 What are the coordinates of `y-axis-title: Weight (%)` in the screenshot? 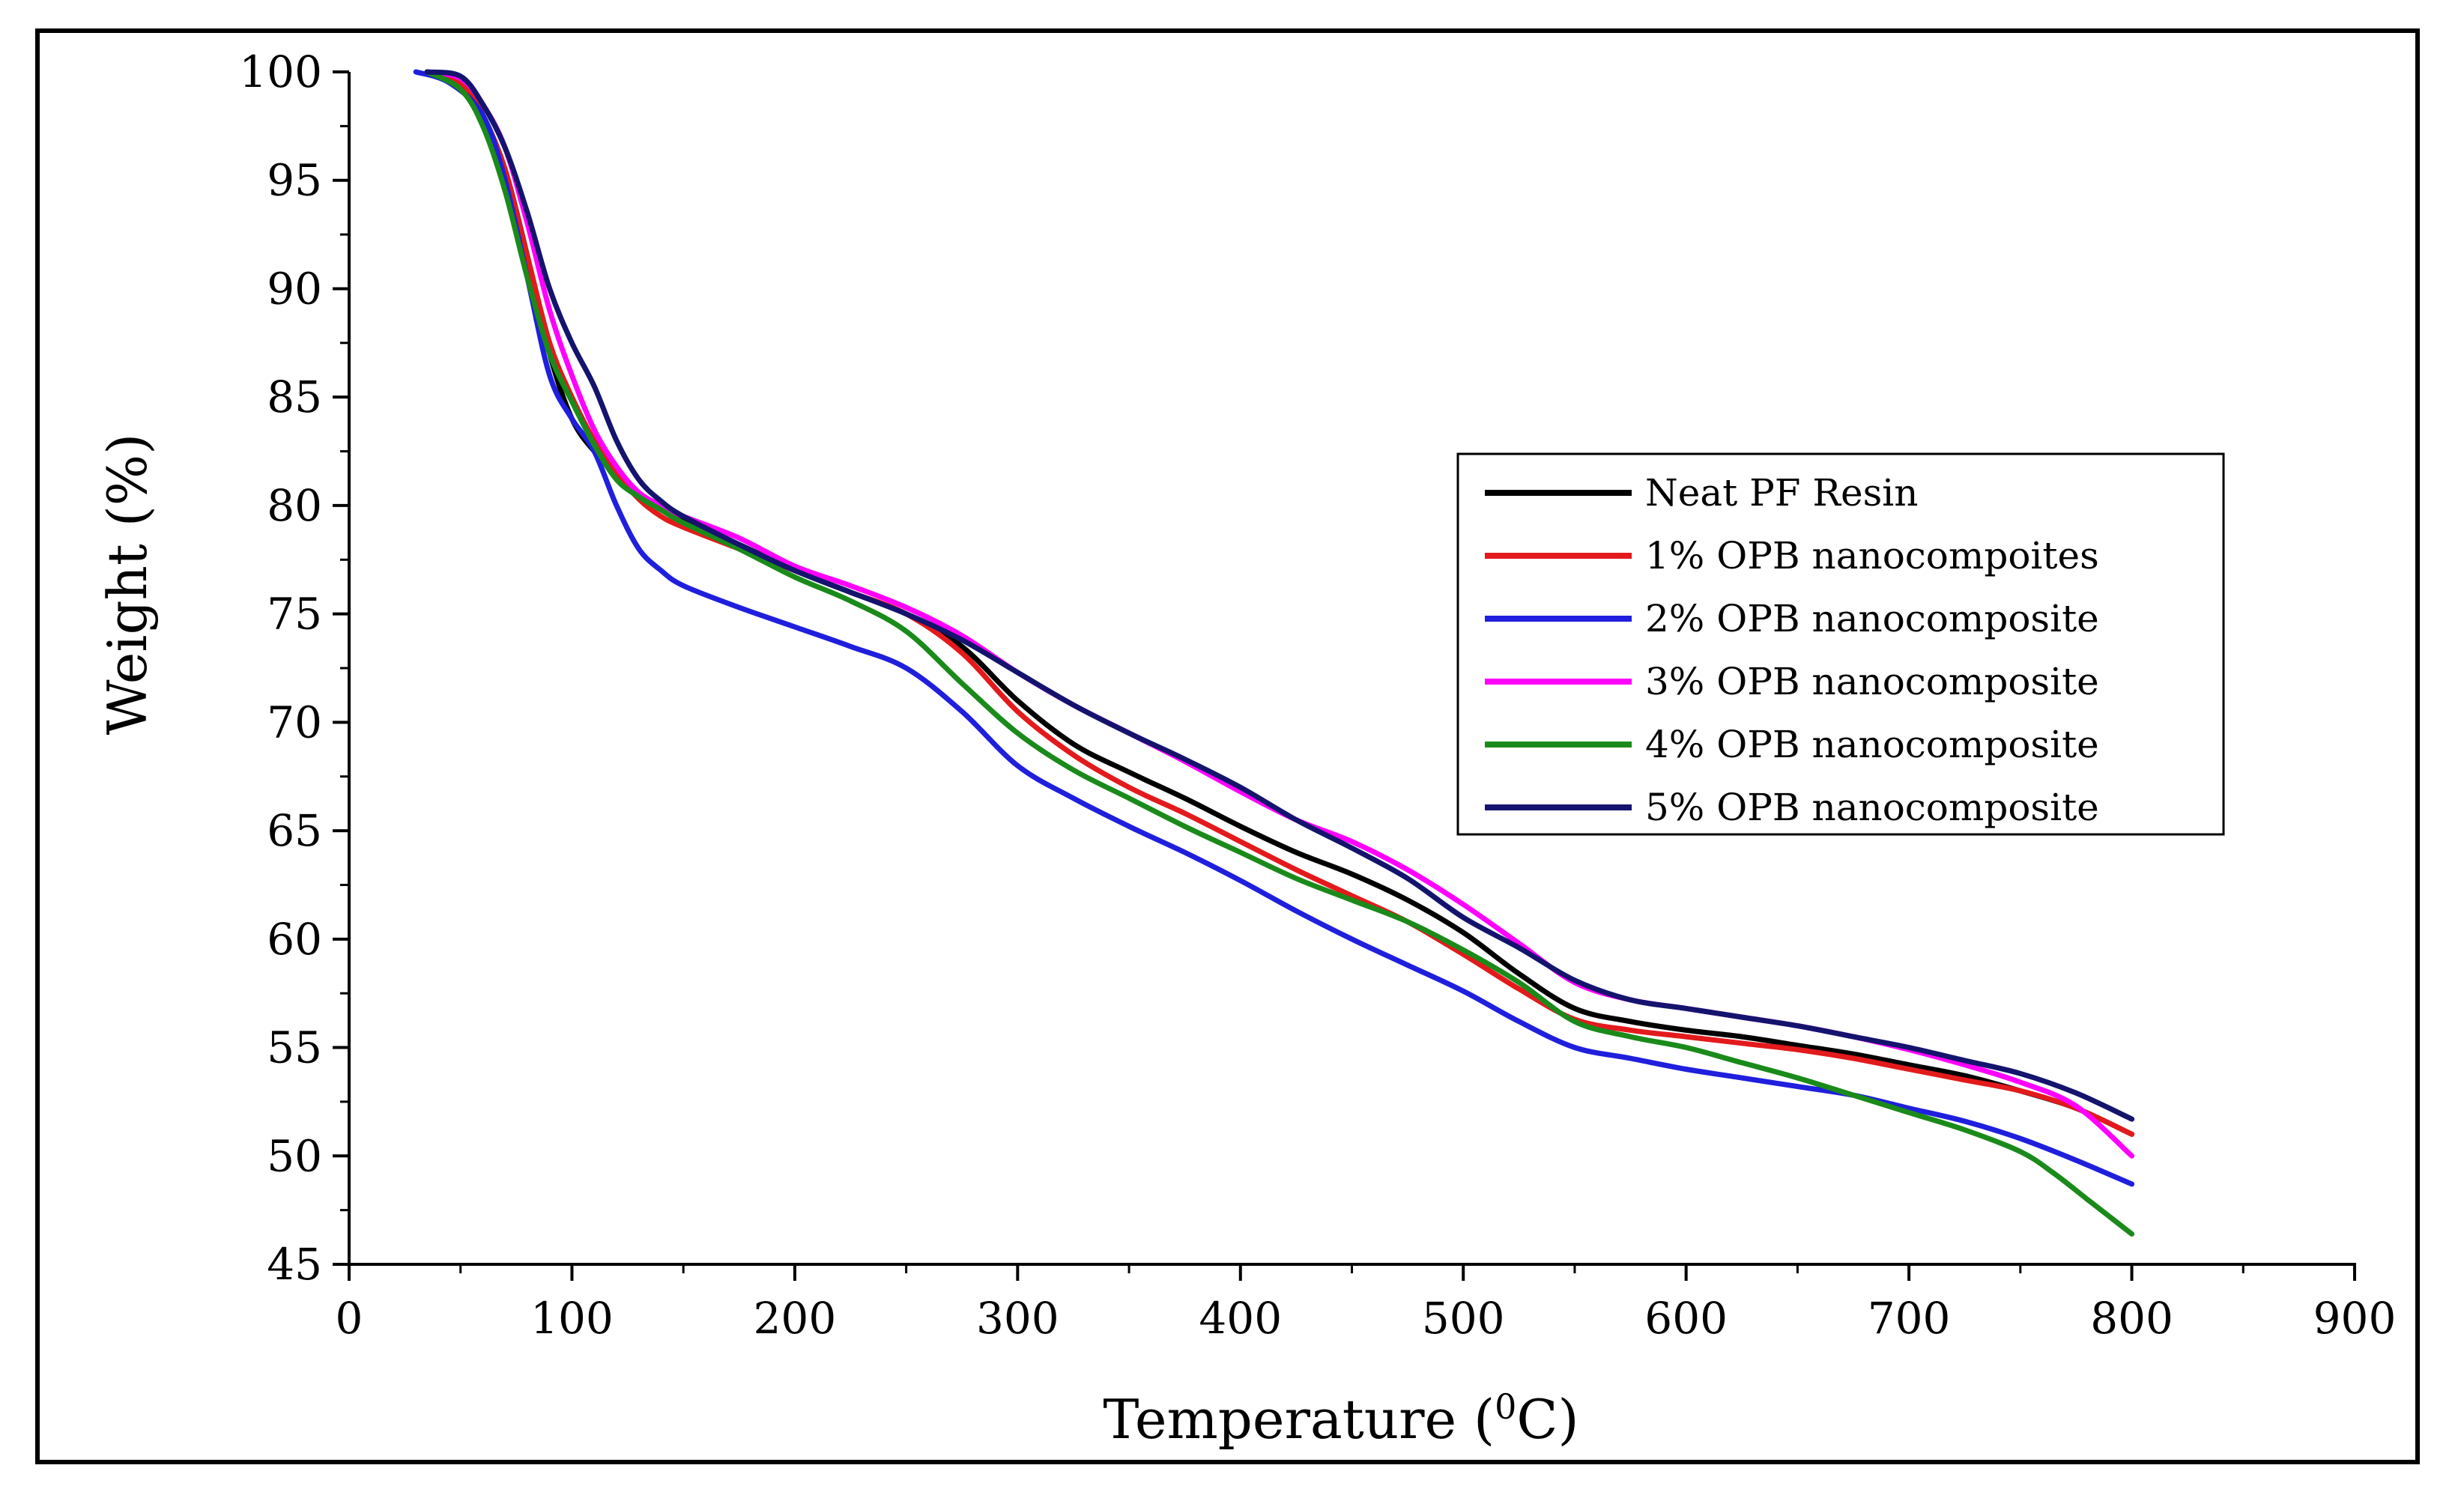 It's located at (127, 585).